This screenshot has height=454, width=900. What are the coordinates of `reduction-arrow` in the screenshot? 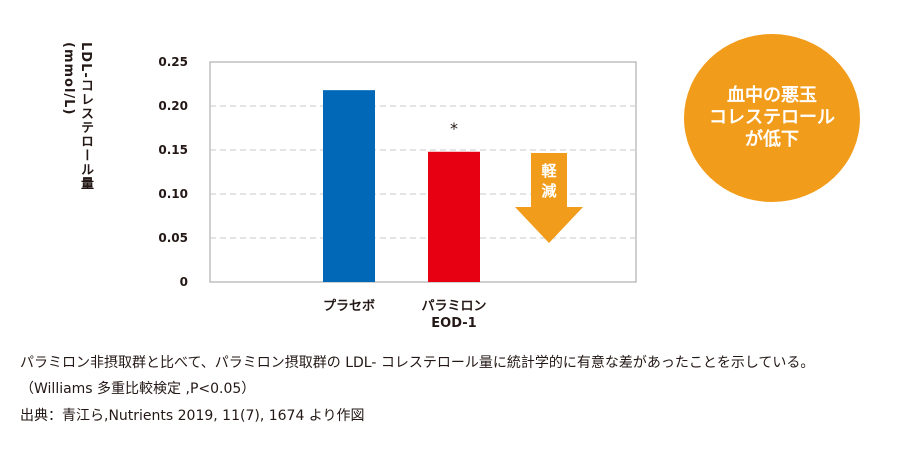 It's located at (549, 198).